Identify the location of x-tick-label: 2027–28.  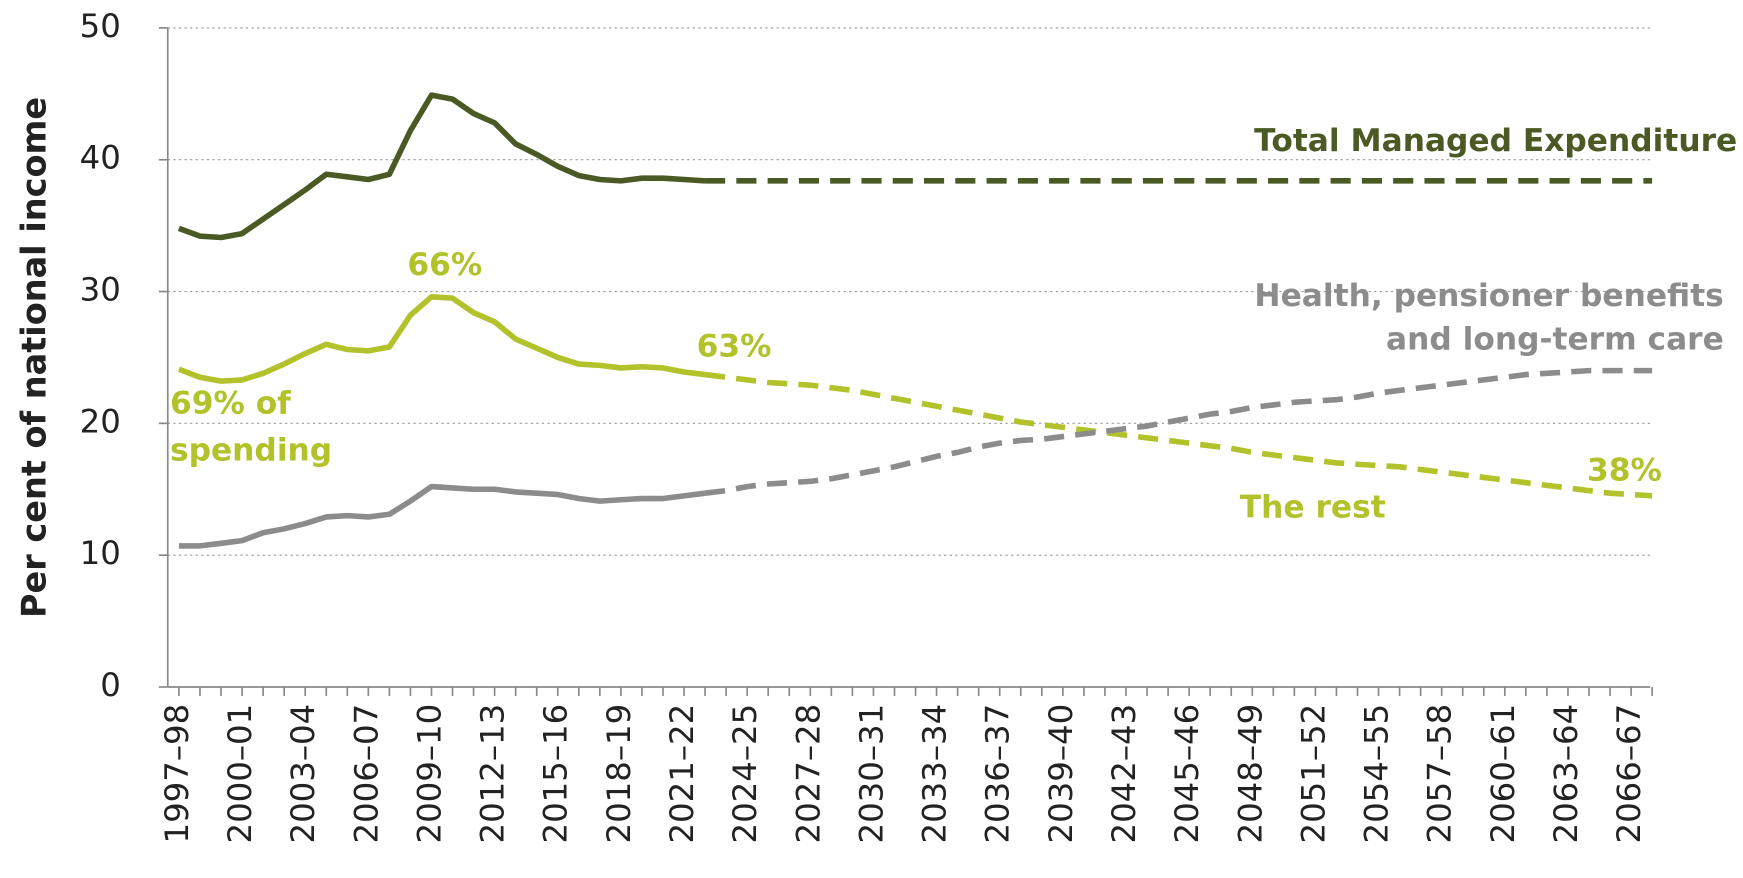
(808, 774).